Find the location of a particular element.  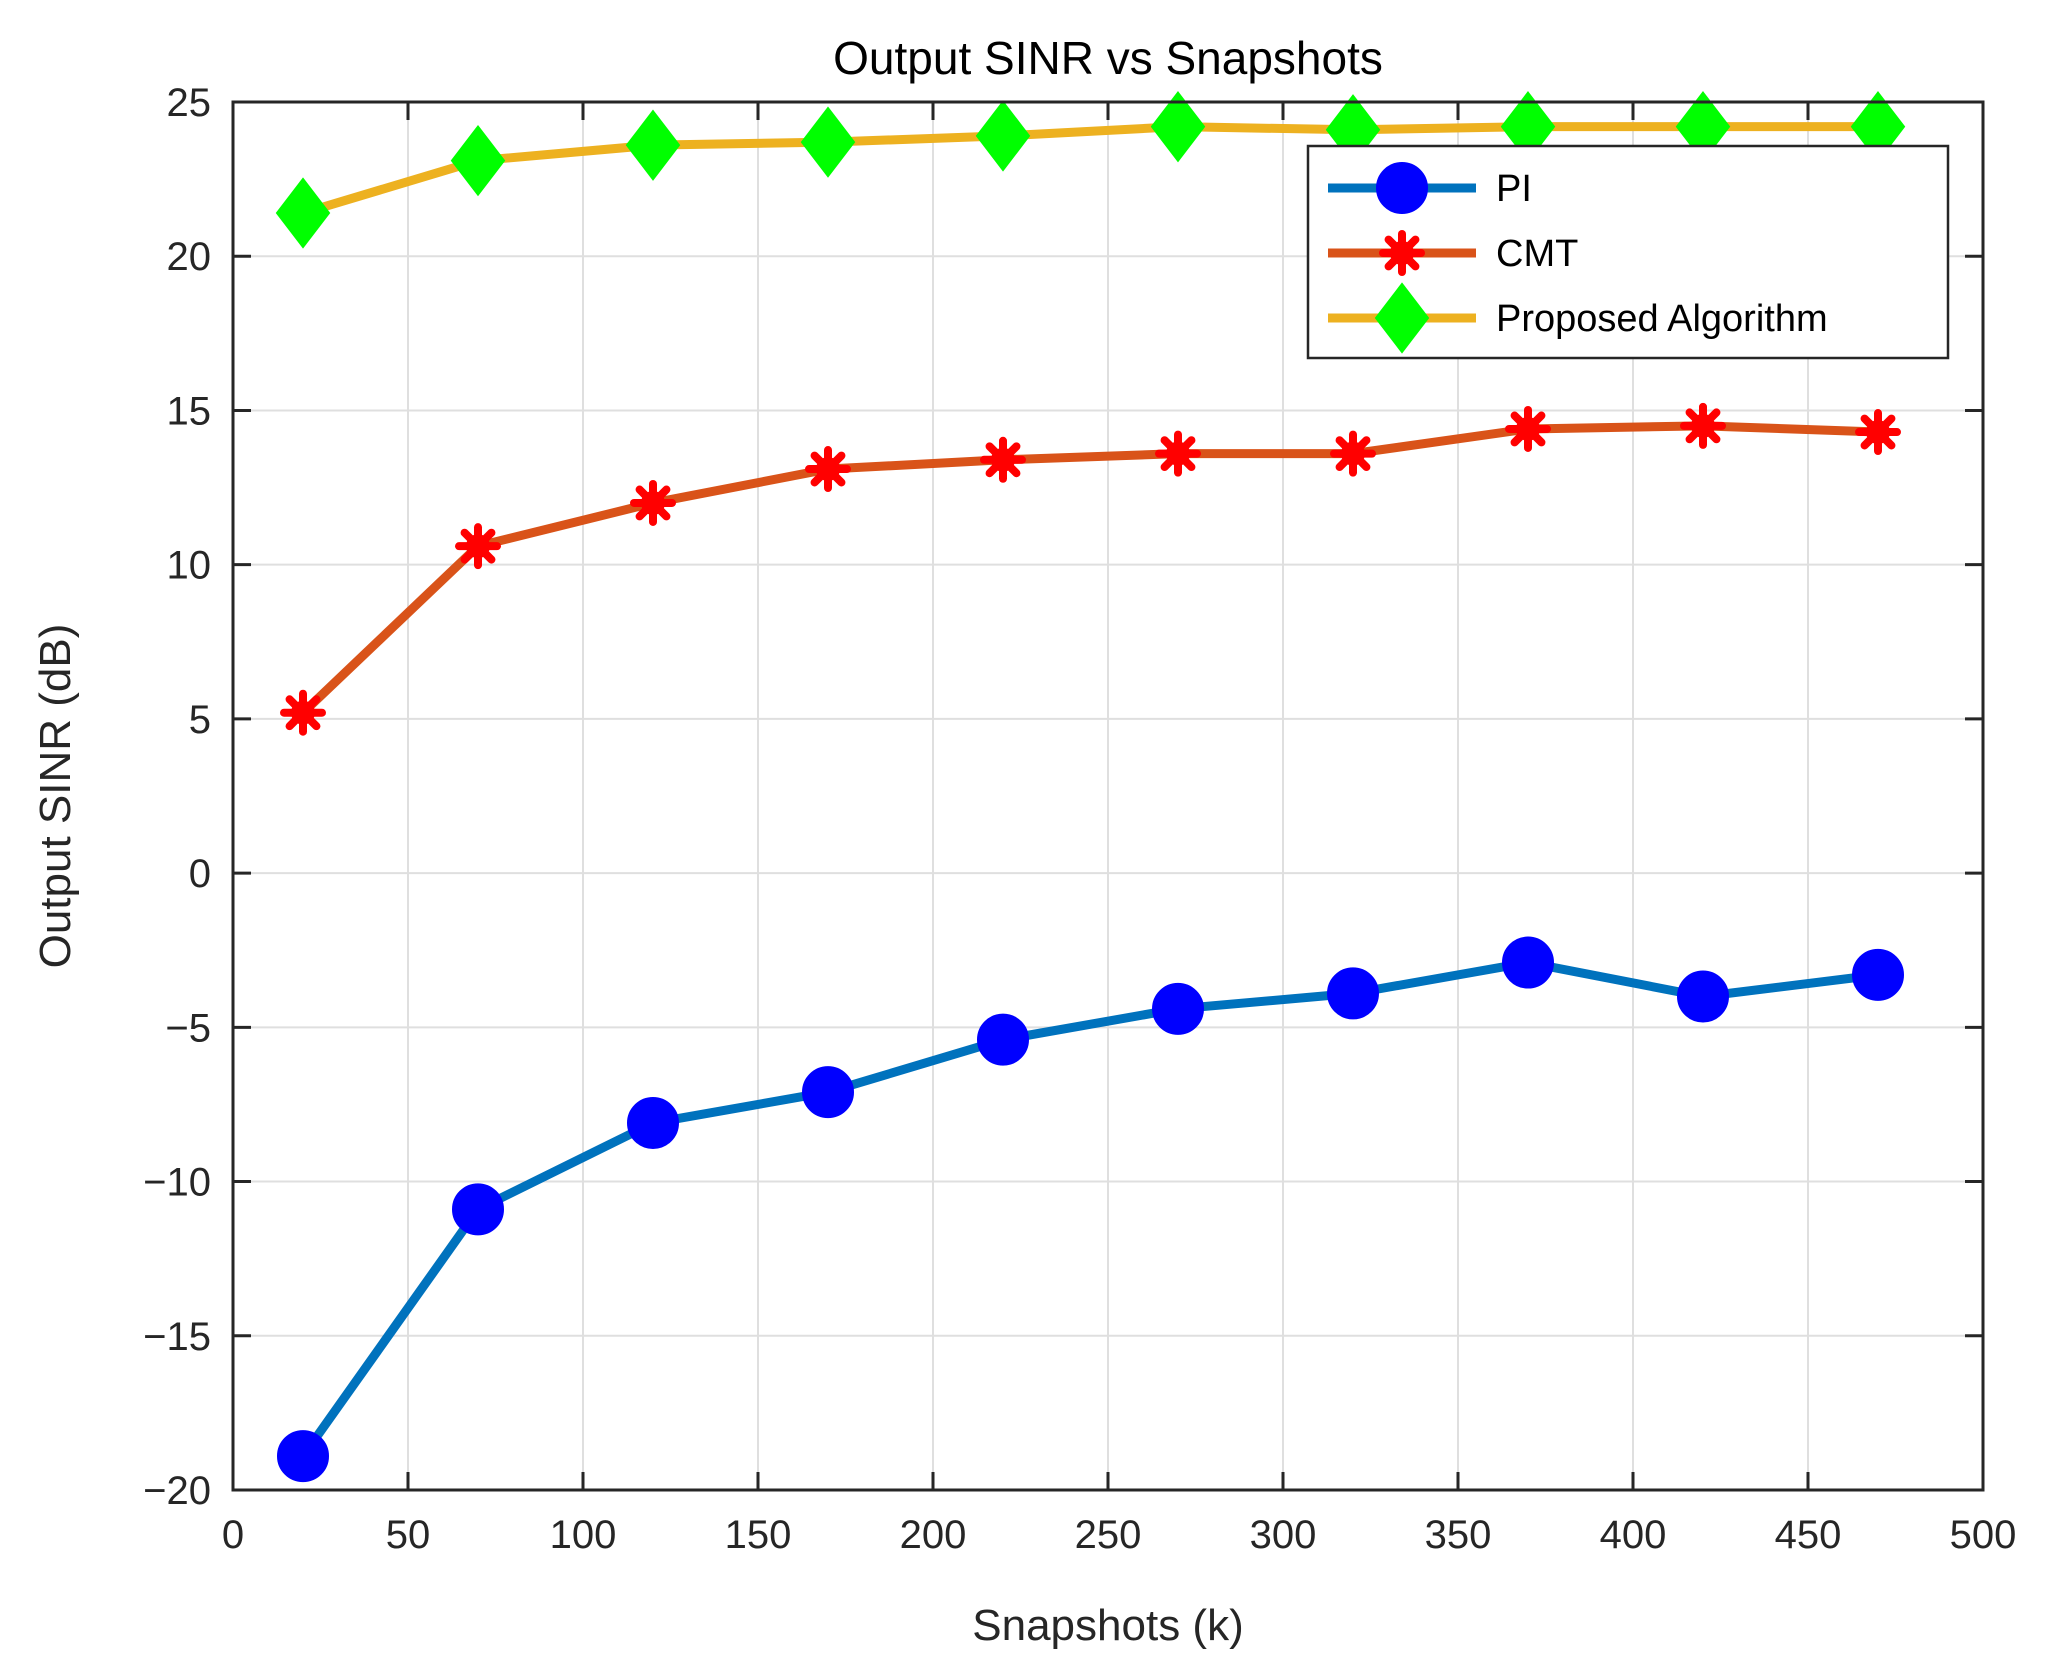

chart-title: Output SINR vs Snapshots is located at coordinates (1108, 58).